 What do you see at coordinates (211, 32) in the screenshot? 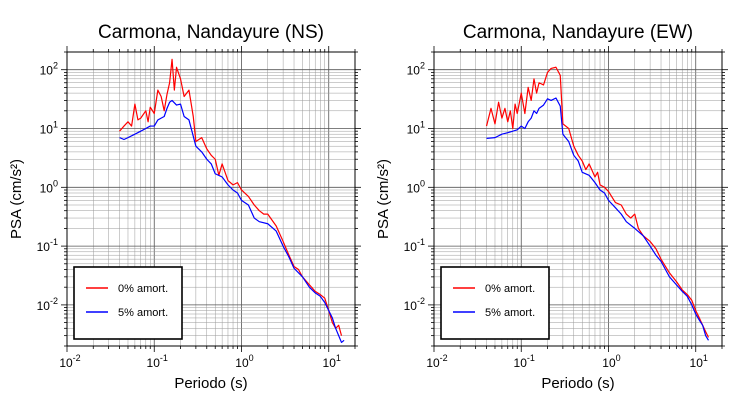
I see `chart-title: Carmona, Nandayure (NS)` at bounding box center [211, 32].